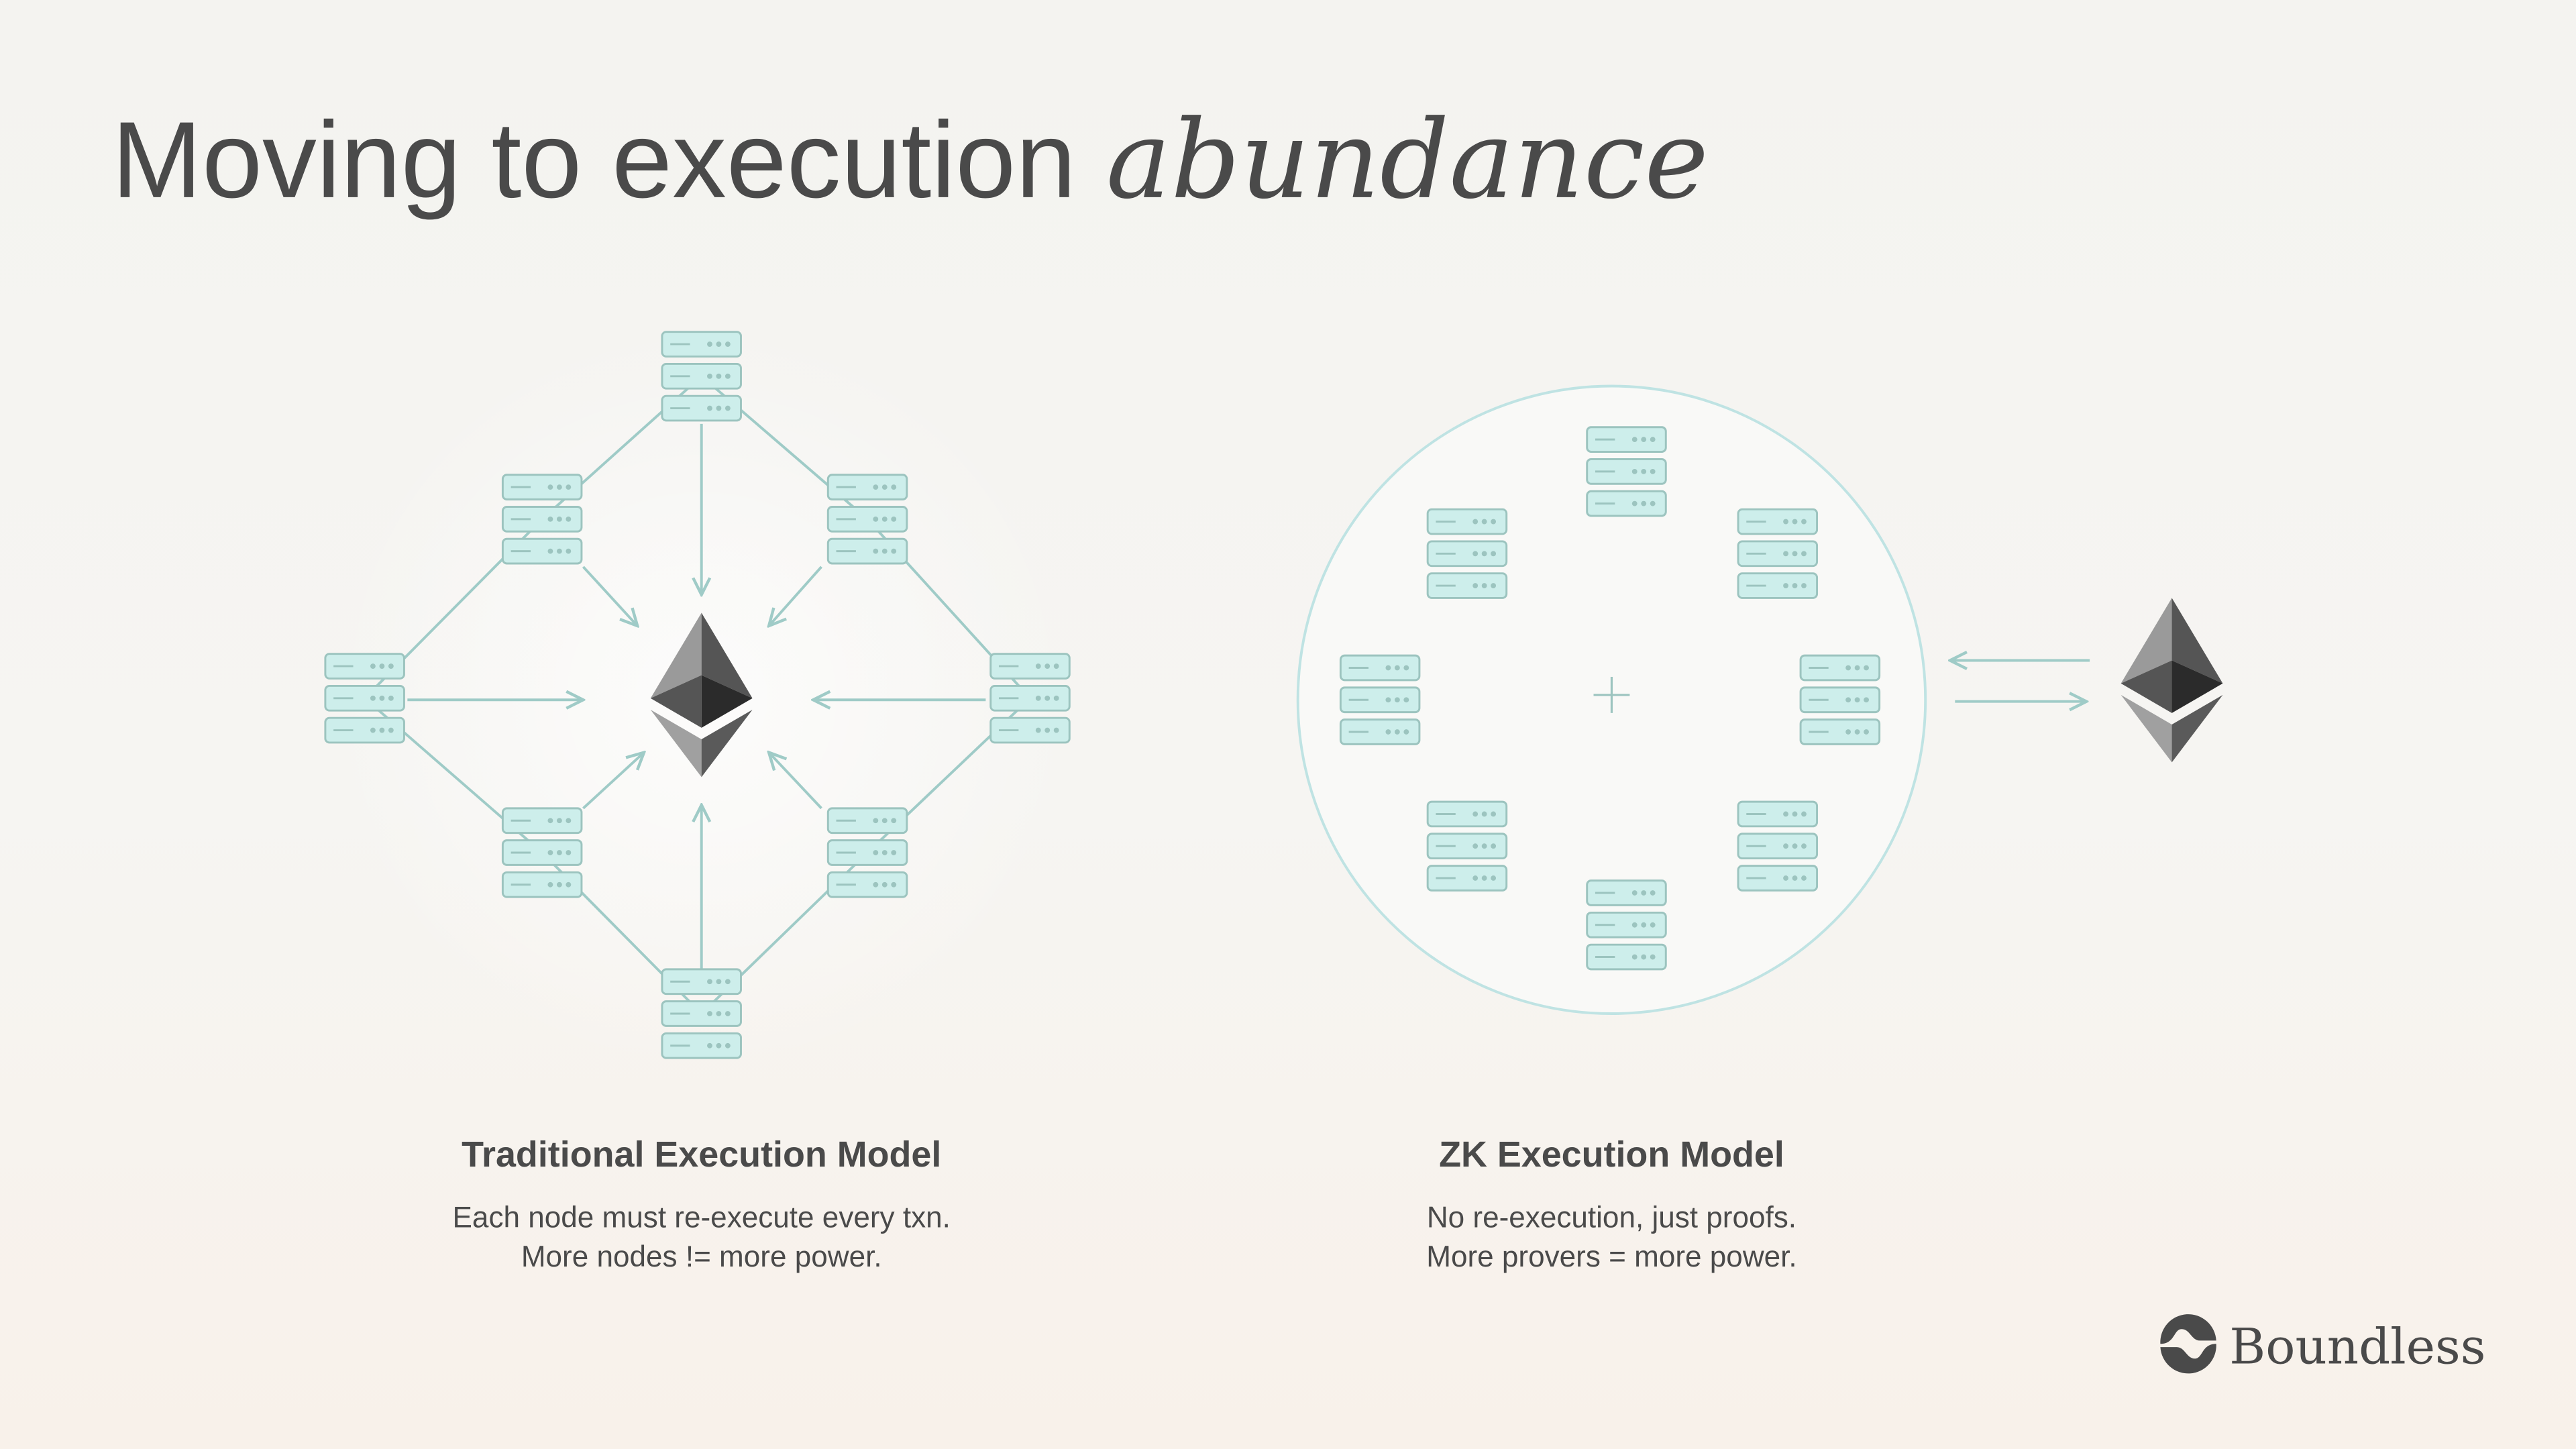 This screenshot has height=1449, width=2576. Describe the element at coordinates (1611, 694) in the screenshot. I see `plus-icon` at that location.